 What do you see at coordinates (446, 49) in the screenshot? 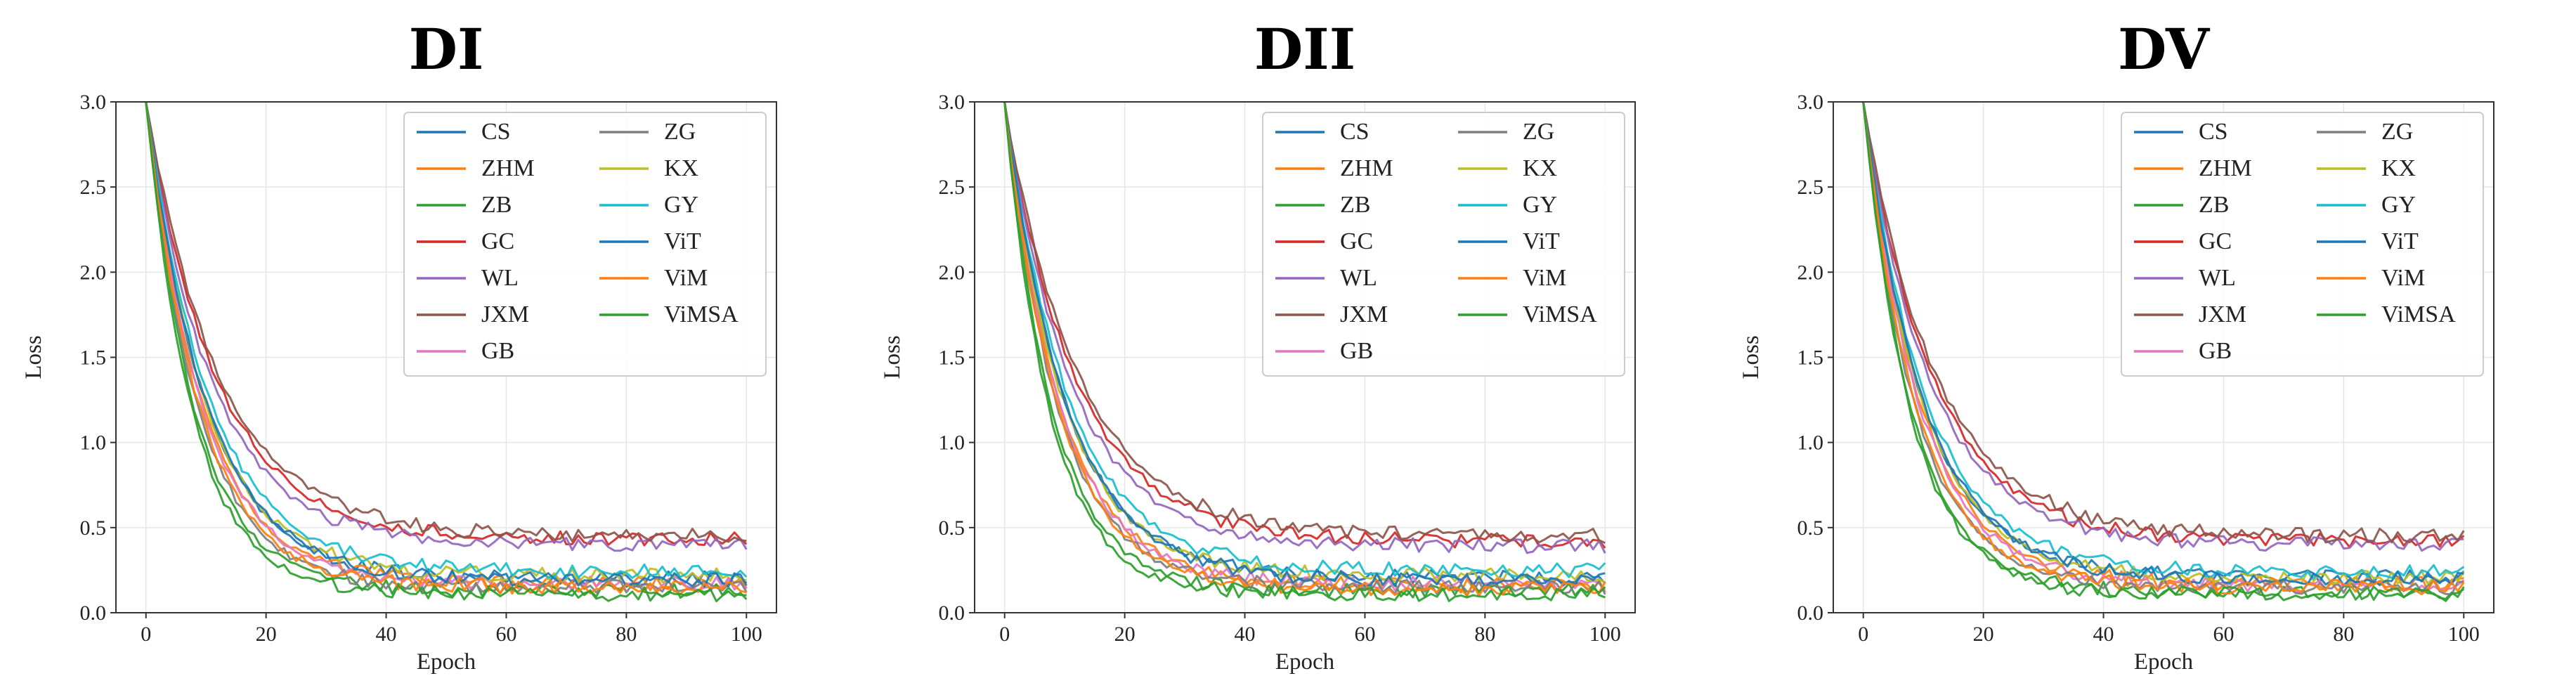
I see `chart-title: DI` at bounding box center [446, 49].